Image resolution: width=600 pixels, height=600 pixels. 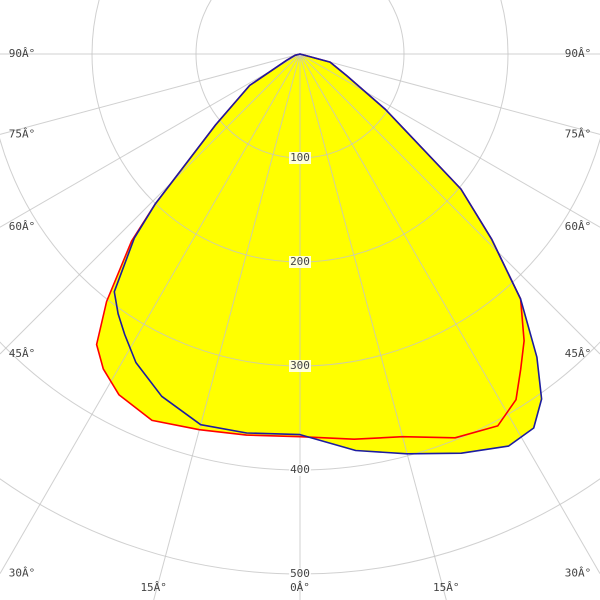 What do you see at coordinates (300, 587) in the screenshot?
I see `angle-label: 0Â°` at bounding box center [300, 587].